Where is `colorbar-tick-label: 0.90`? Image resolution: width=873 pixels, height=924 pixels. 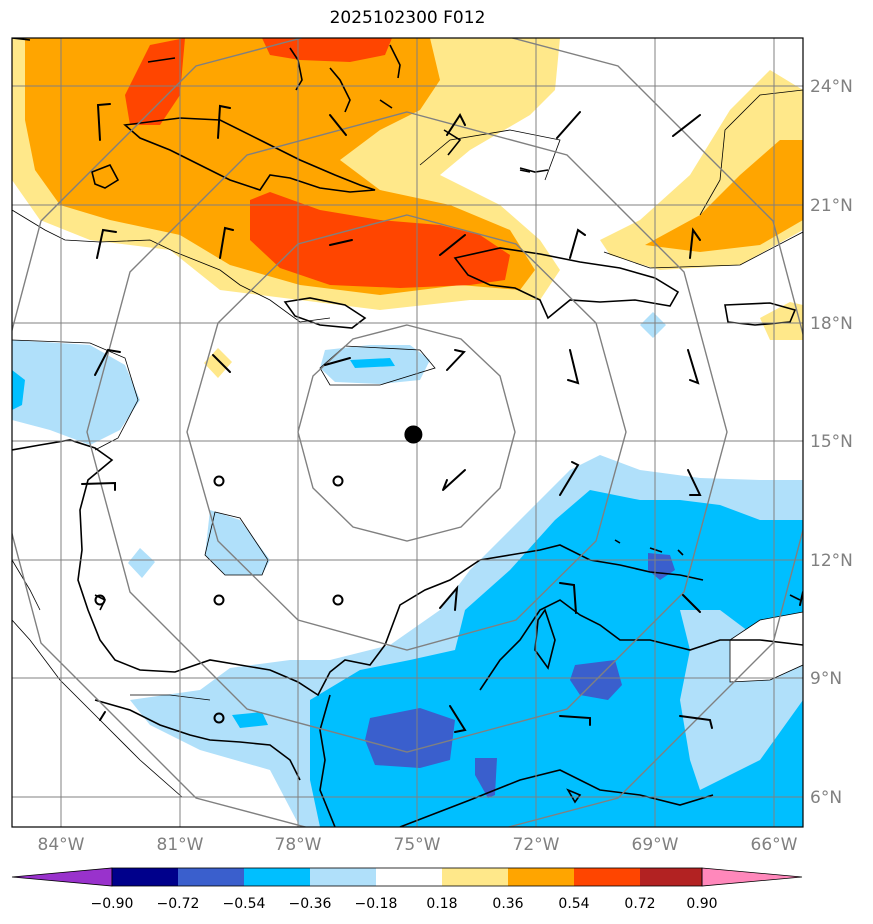 colorbar-tick-label: 0.90 is located at coordinates (701, 904).